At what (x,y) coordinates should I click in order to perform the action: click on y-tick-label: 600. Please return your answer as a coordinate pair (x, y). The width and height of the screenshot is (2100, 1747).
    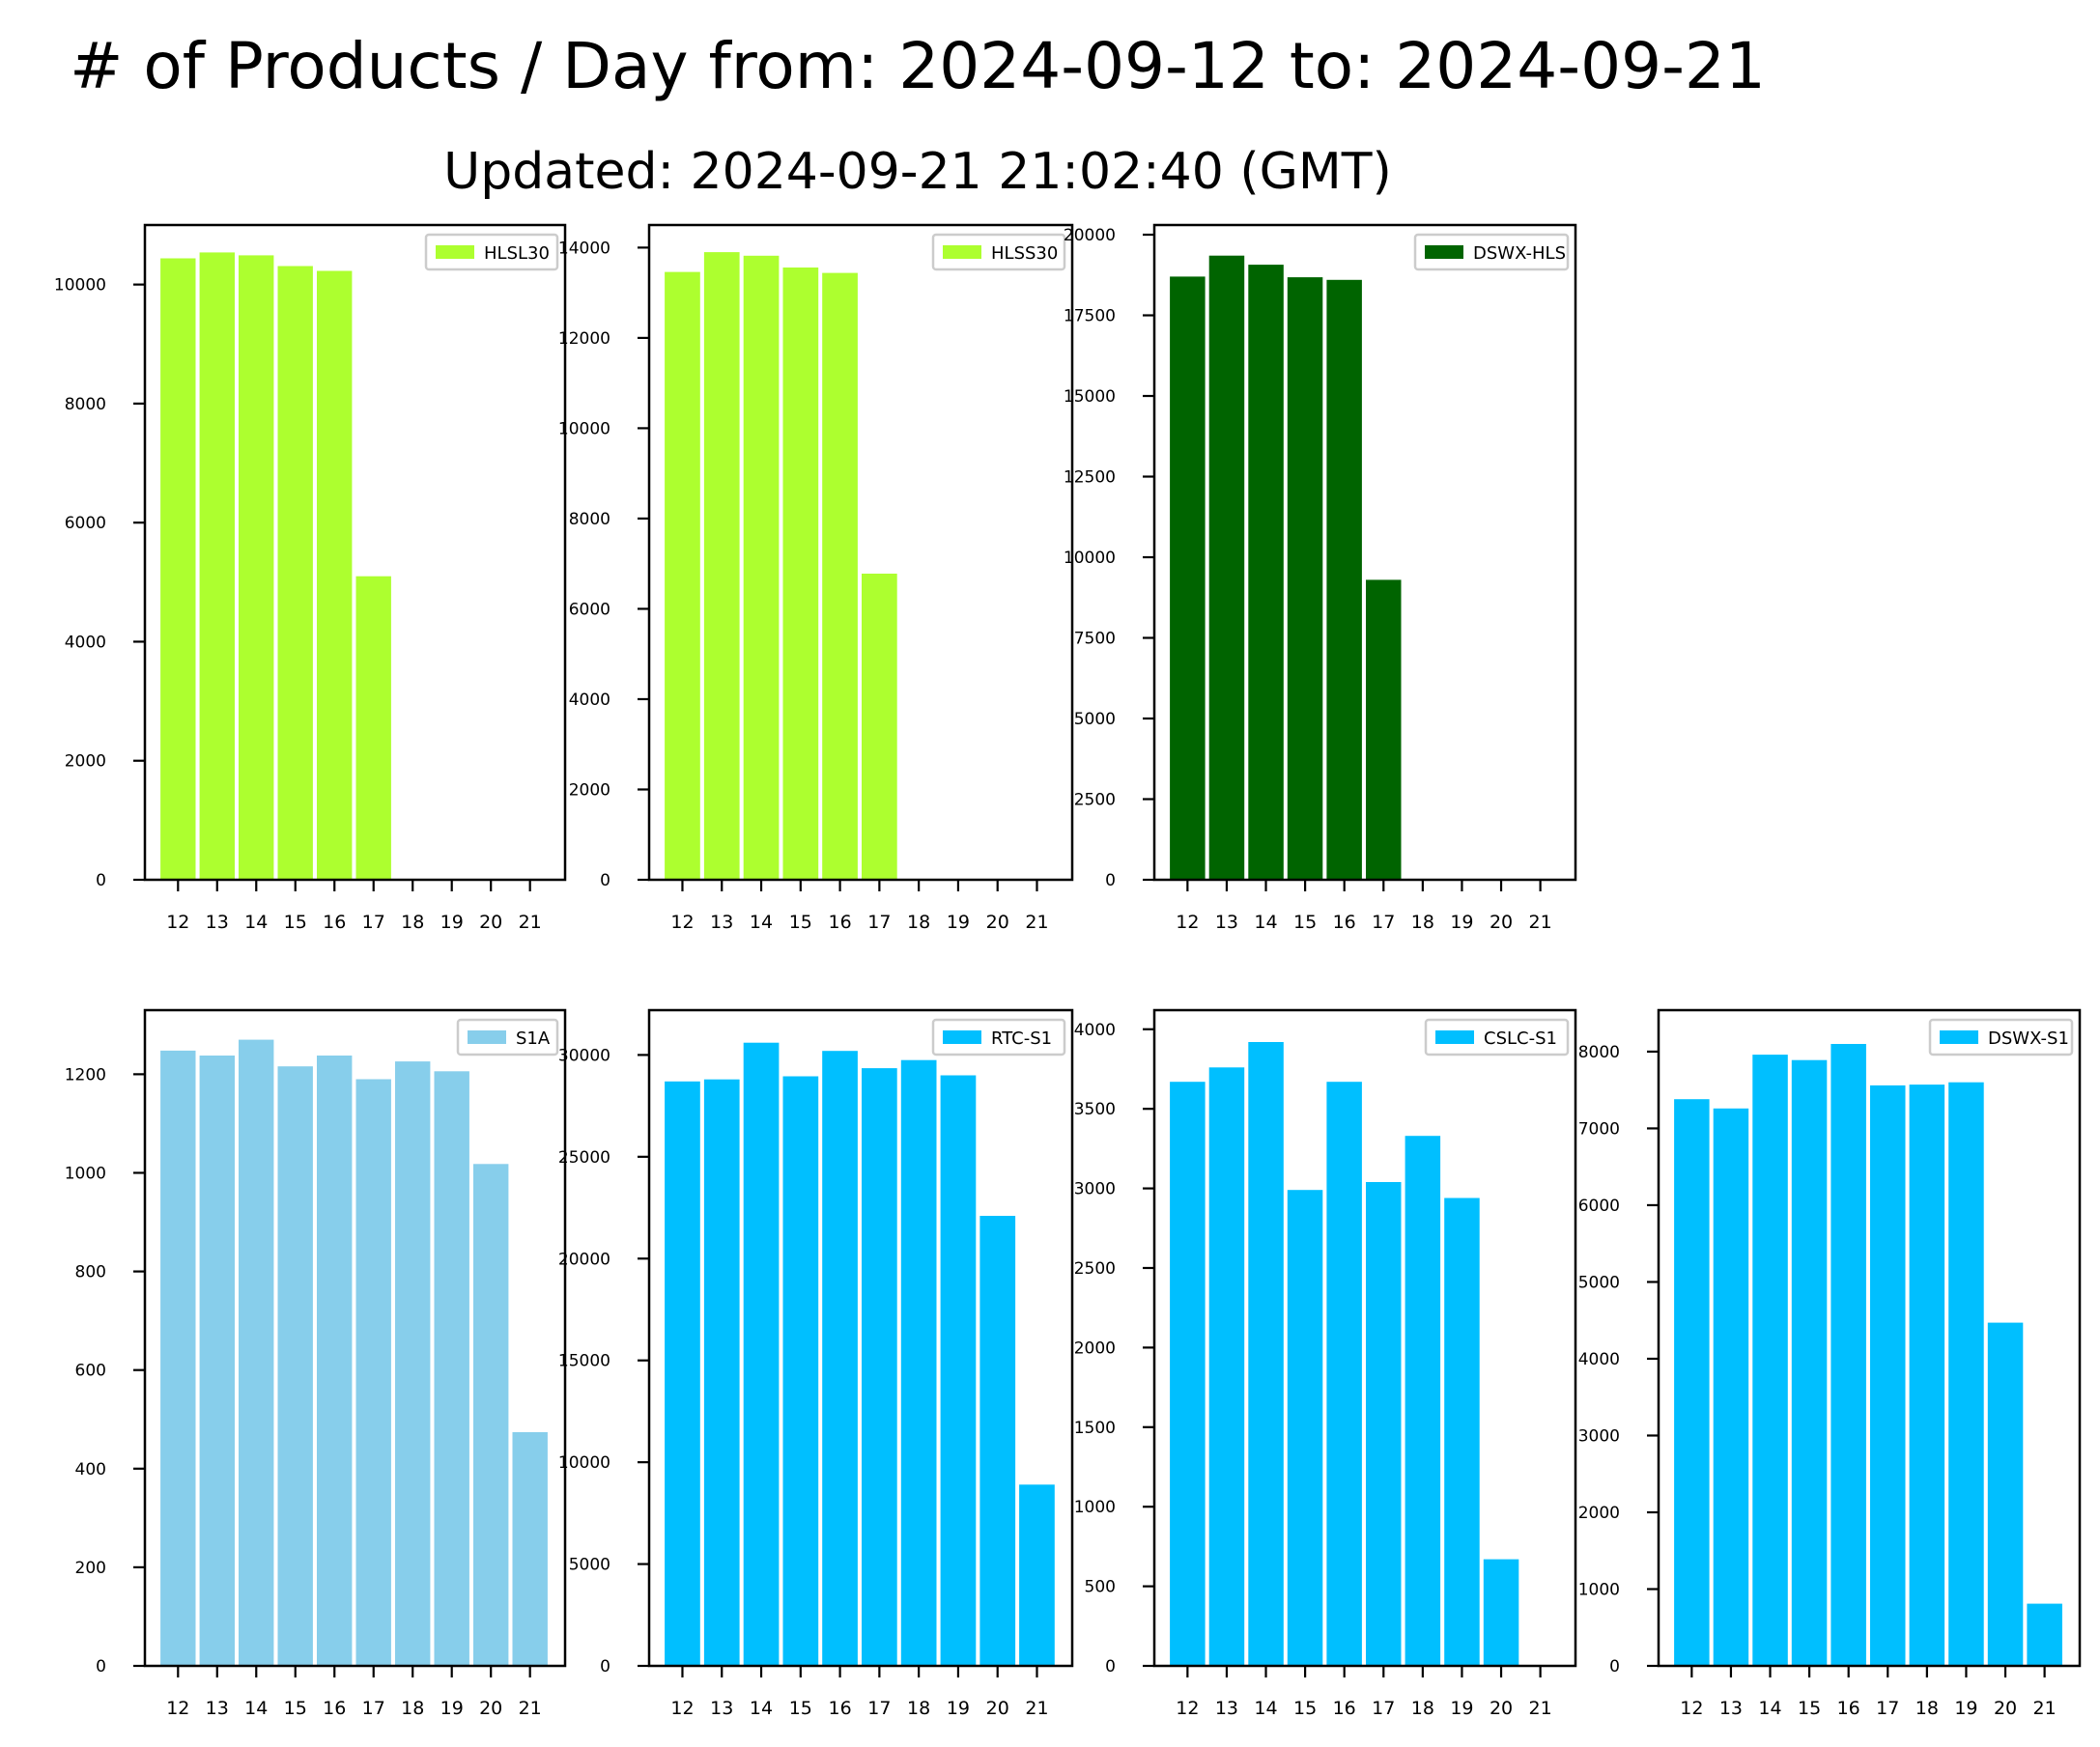
    Looking at the image, I should click on (90, 1371).